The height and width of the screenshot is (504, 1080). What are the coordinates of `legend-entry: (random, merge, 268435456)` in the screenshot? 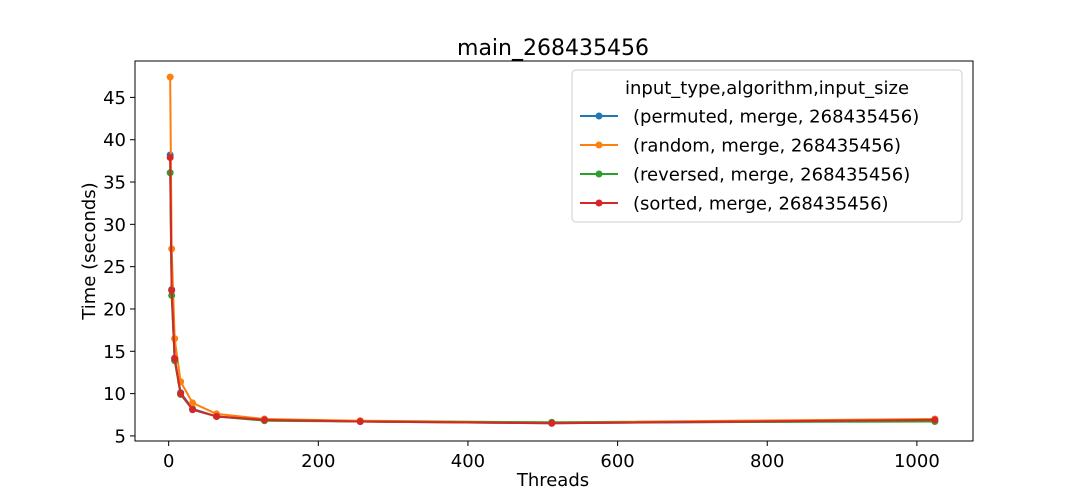 It's located at (740, 146).